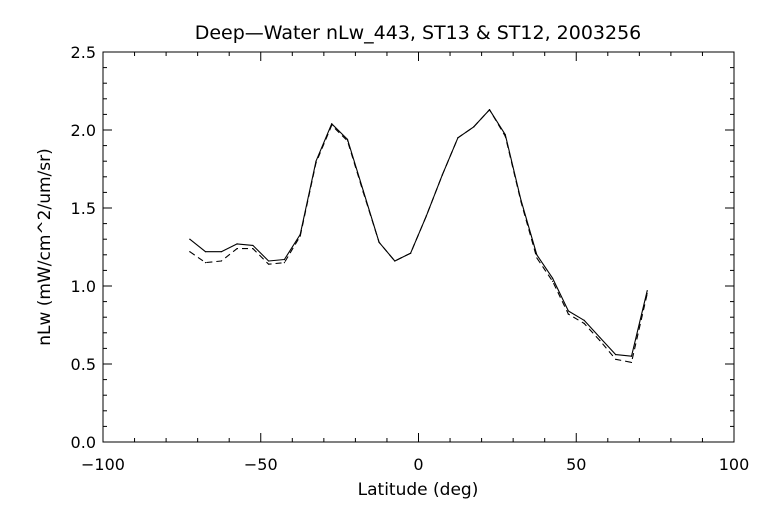  I want to click on y-tick-label: 0.5, so click(83, 364).